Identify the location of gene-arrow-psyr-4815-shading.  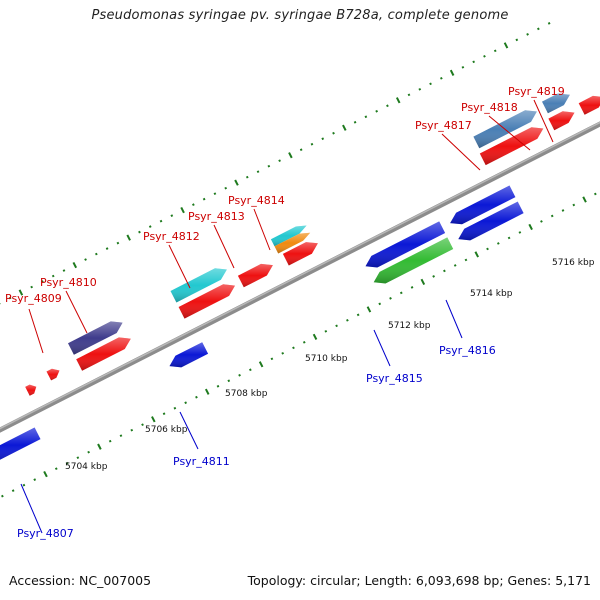
(413, 260).